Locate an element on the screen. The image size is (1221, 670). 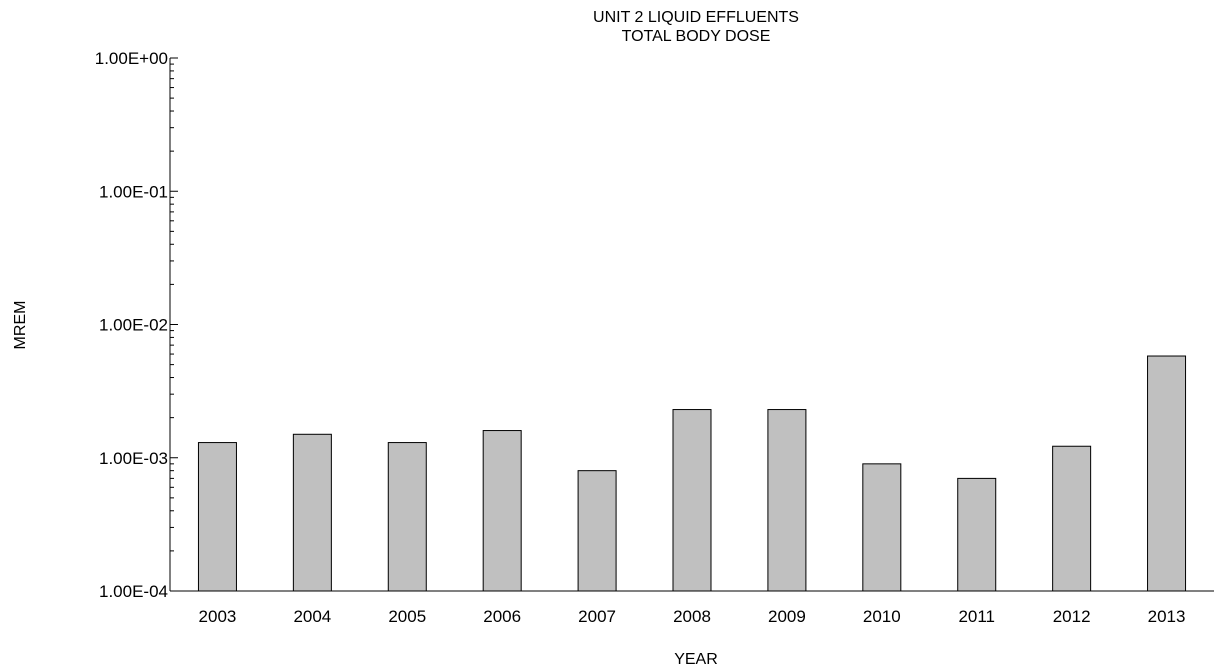
bar-2007 is located at coordinates (597, 531).